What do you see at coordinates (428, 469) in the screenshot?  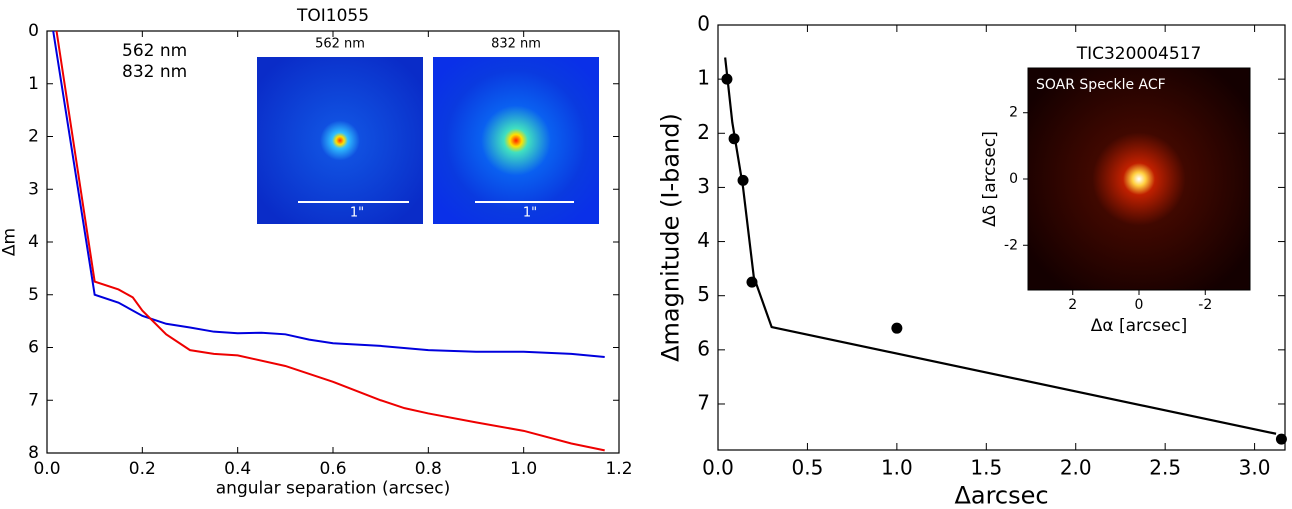 I see `x-tick-label: 0.8` at bounding box center [428, 469].